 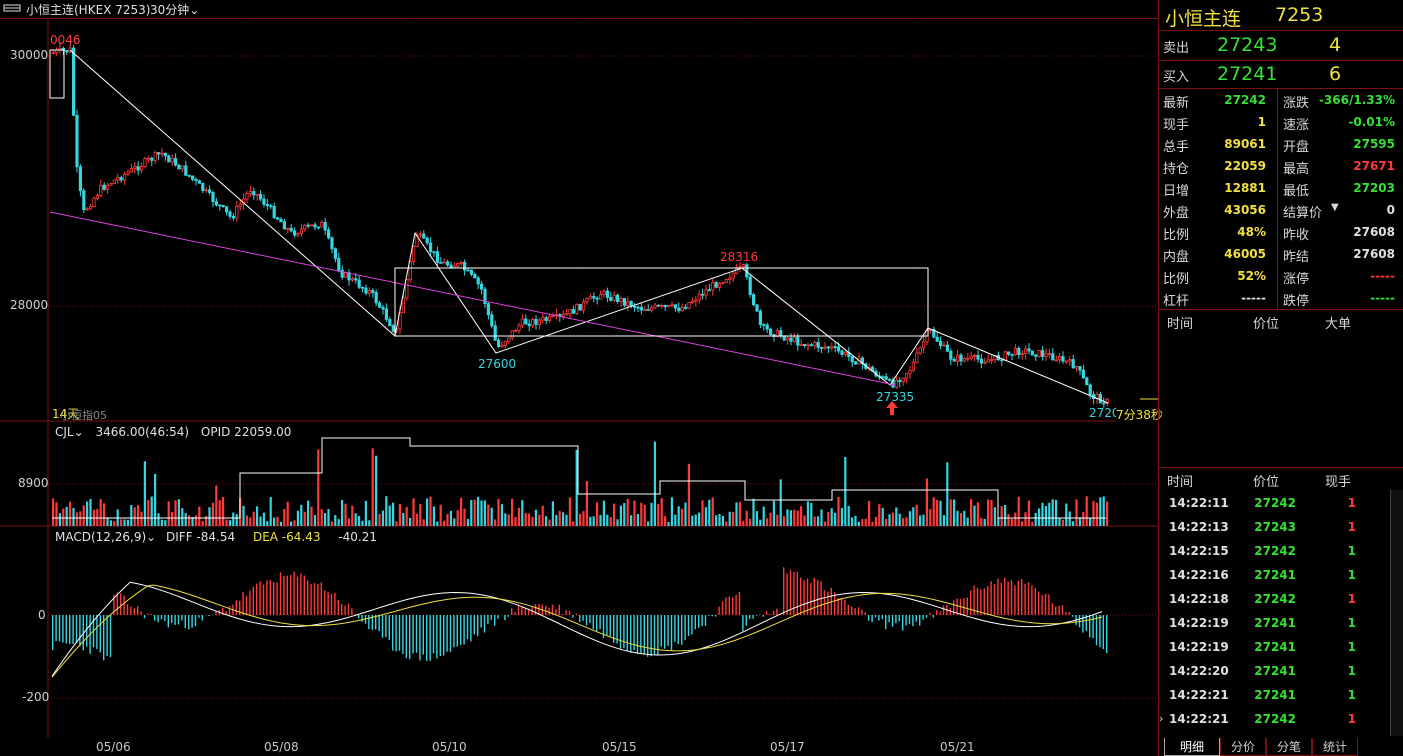 I want to click on tick-row: 14:22:15 27242 1, so click(x=1281, y=553).